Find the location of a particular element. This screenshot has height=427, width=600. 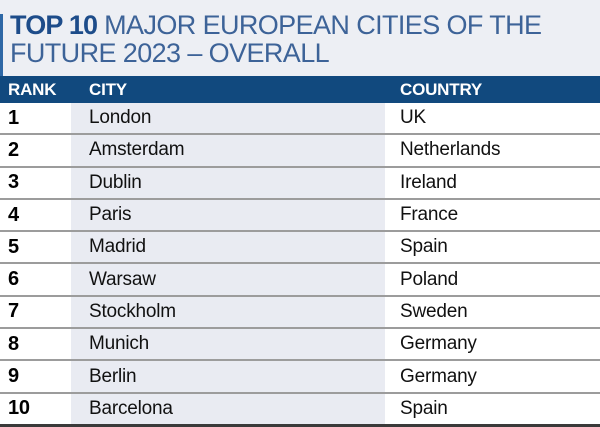

city-cell: Barcelona is located at coordinates (228, 408).